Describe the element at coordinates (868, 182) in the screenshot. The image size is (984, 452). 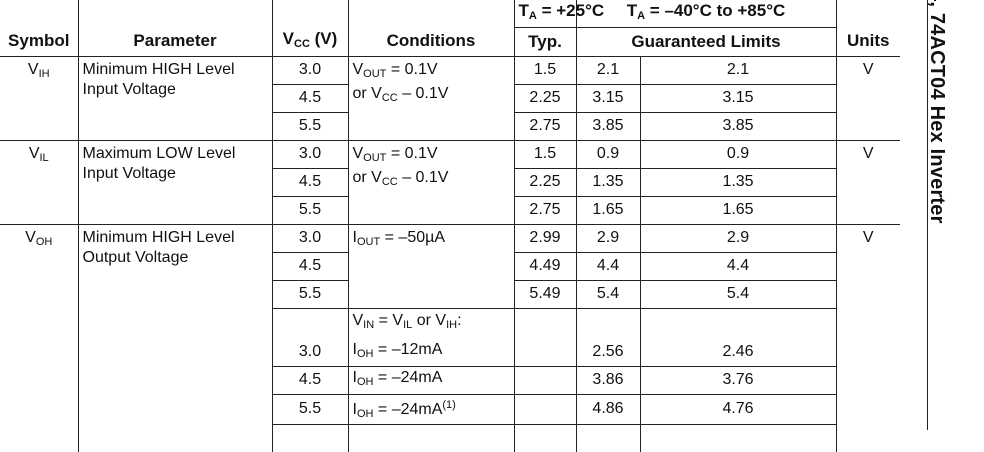
I see `units-vil: V` at that location.